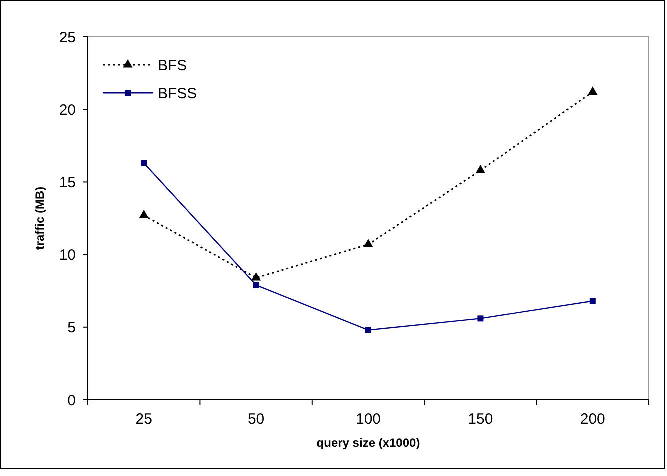  I want to click on legend-label: BFS, so click(173, 65).